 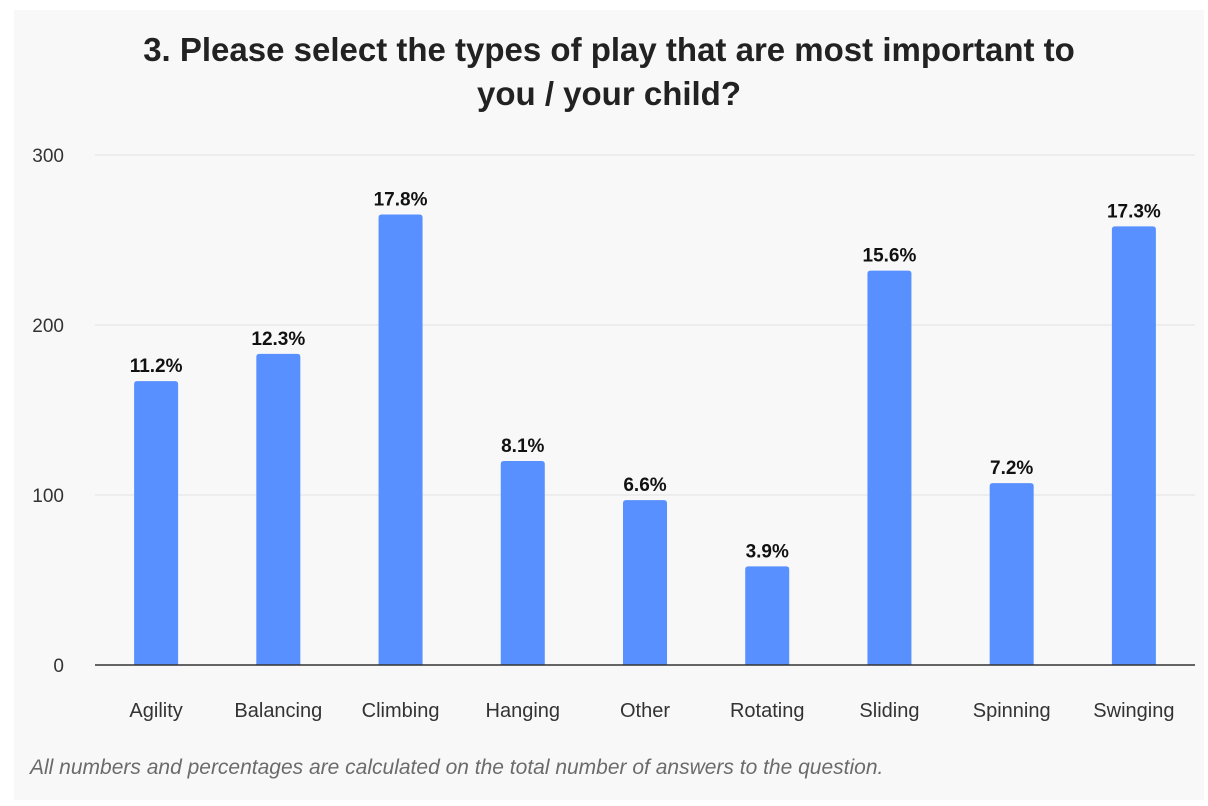 I want to click on x-tick-label-sliding: Sliding, so click(x=889, y=711).